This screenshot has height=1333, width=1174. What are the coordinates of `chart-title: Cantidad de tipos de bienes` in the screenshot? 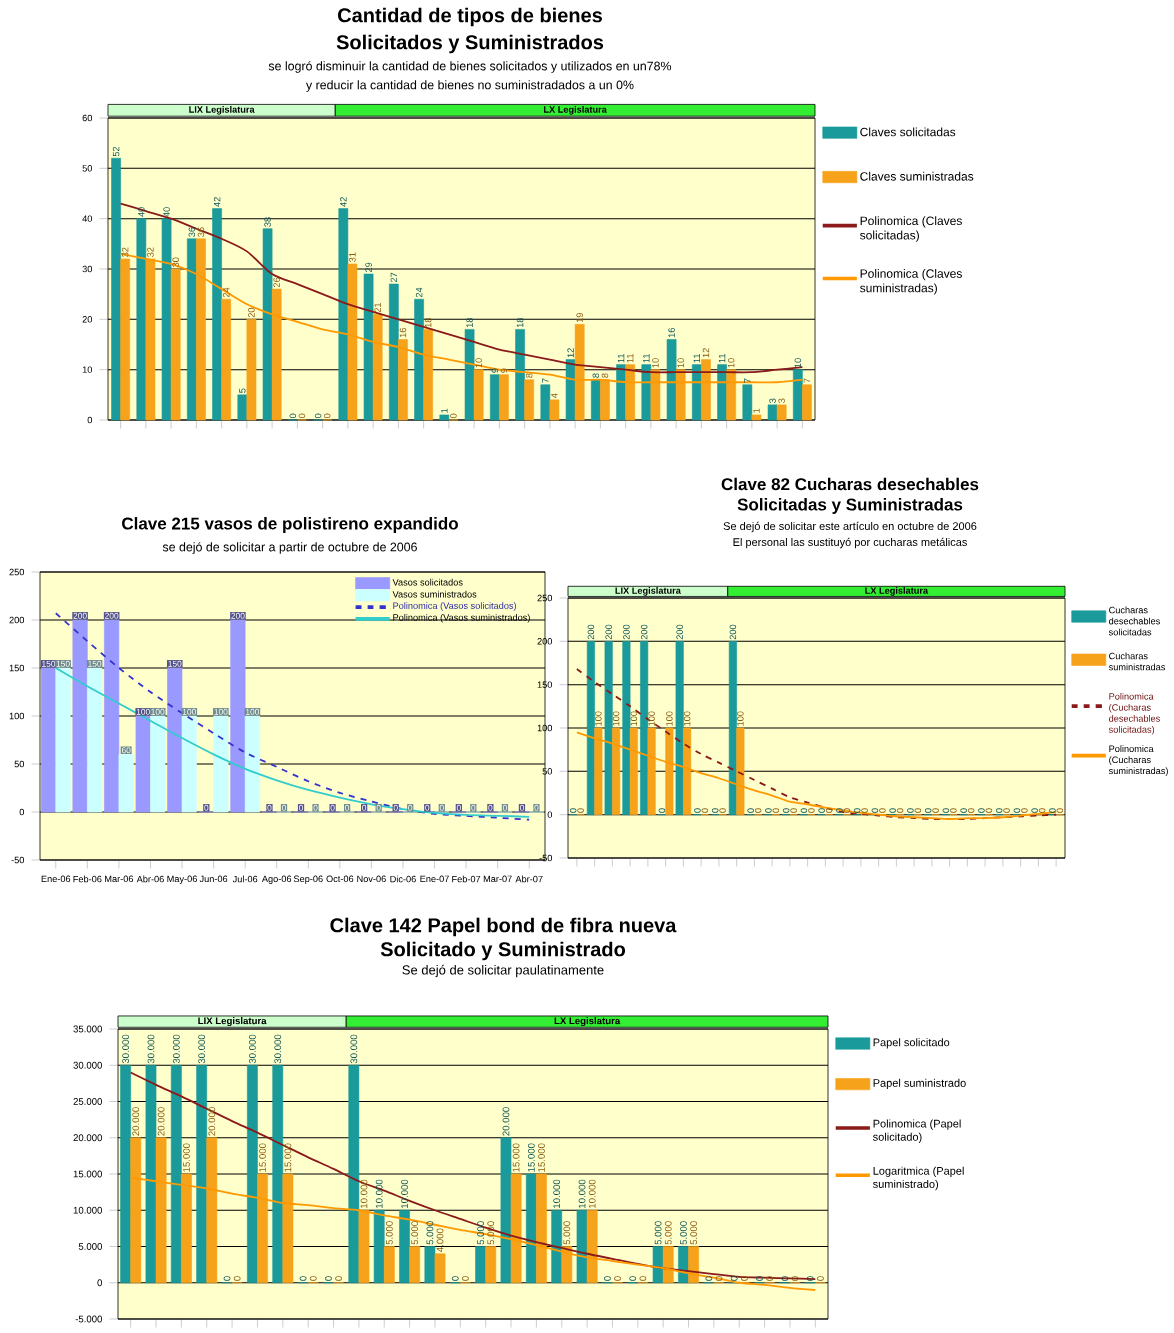 It's located at (470, 17).